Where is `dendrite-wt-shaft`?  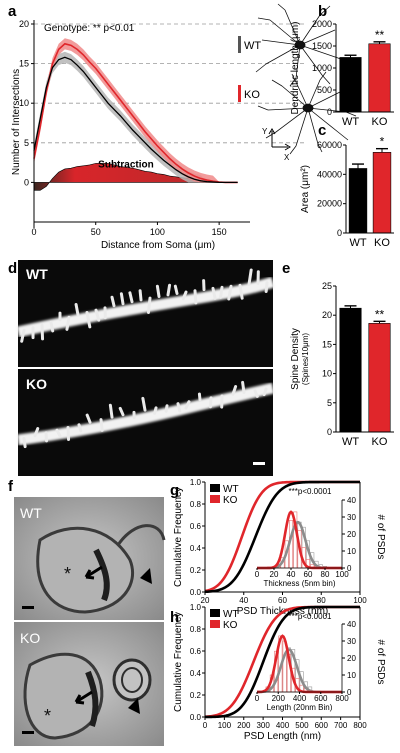
dendrite-wt-shaft is located at coordinates (145, 307).